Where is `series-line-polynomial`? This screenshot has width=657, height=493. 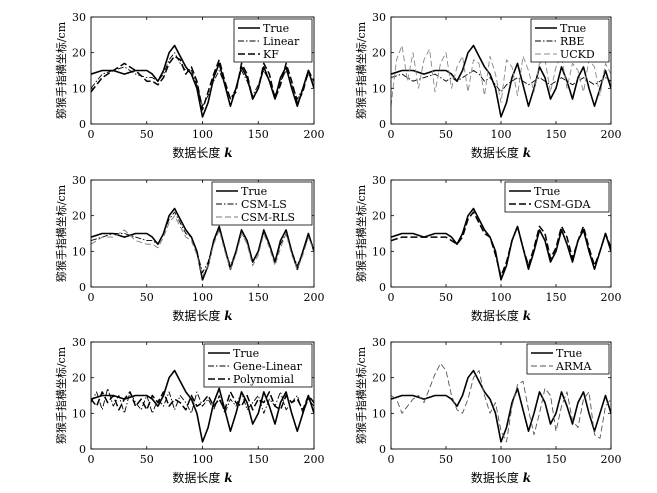
series-line-polynomial is located at coordinates (202, 401).